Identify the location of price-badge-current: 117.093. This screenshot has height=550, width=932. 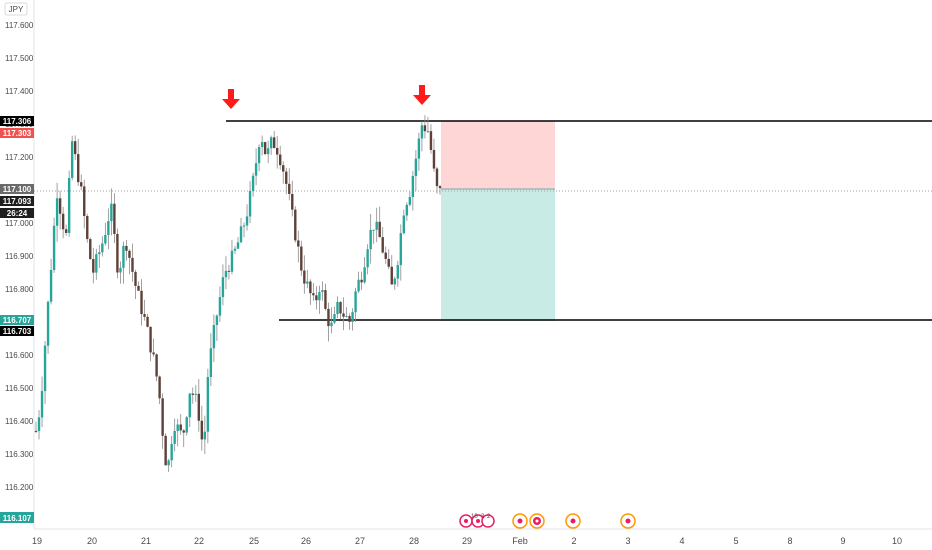
(17, 201).